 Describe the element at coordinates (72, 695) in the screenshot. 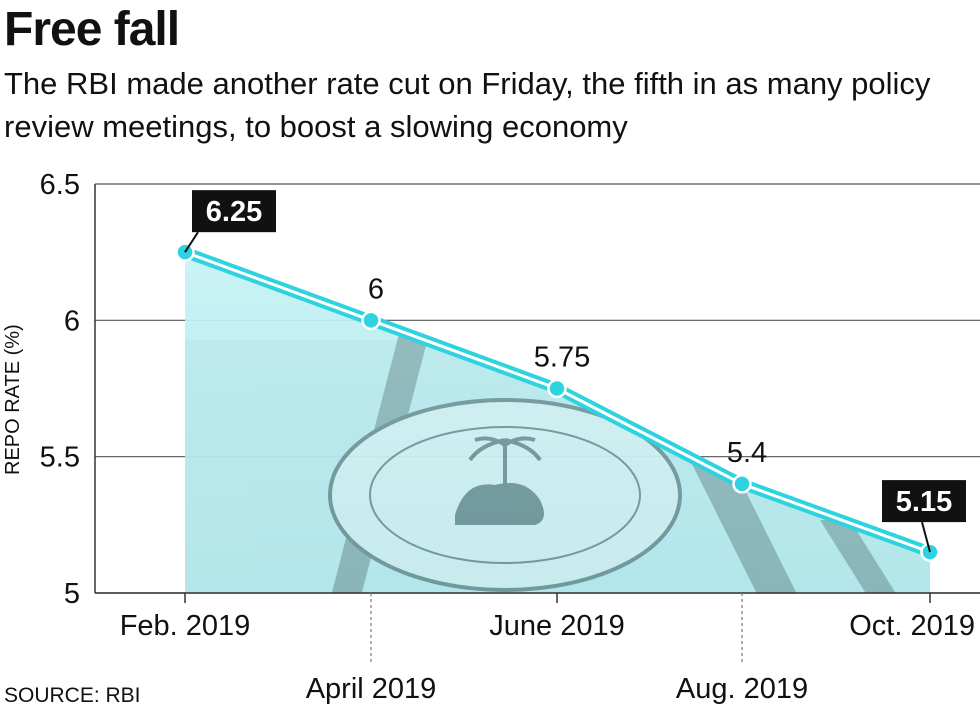

I see `source-note: SOURCE: RBI` at that location.